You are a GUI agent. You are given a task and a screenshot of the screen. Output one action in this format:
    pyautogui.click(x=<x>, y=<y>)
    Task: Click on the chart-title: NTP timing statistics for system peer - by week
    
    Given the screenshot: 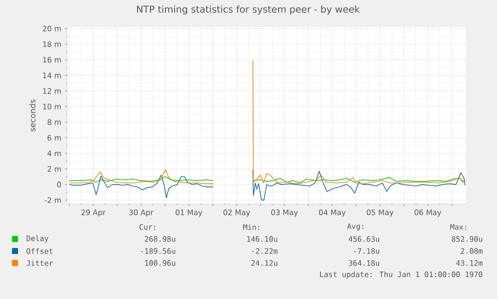 What is the action you would take?
    pyautogui.click(x=248, y=10)
    